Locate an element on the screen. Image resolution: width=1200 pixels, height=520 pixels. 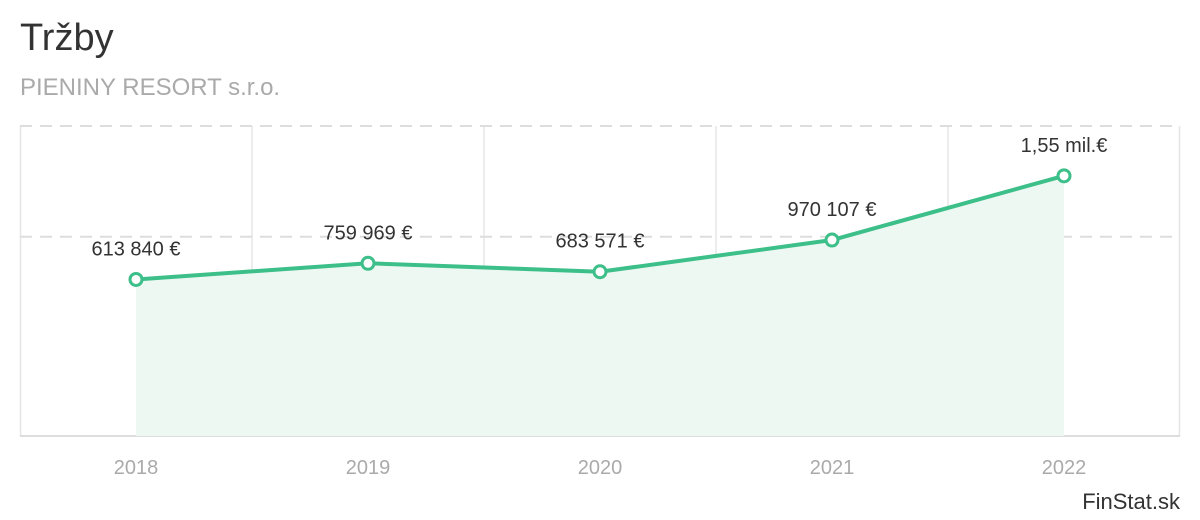
x-tick-label: 2021 is located at coordinates (832, 468).